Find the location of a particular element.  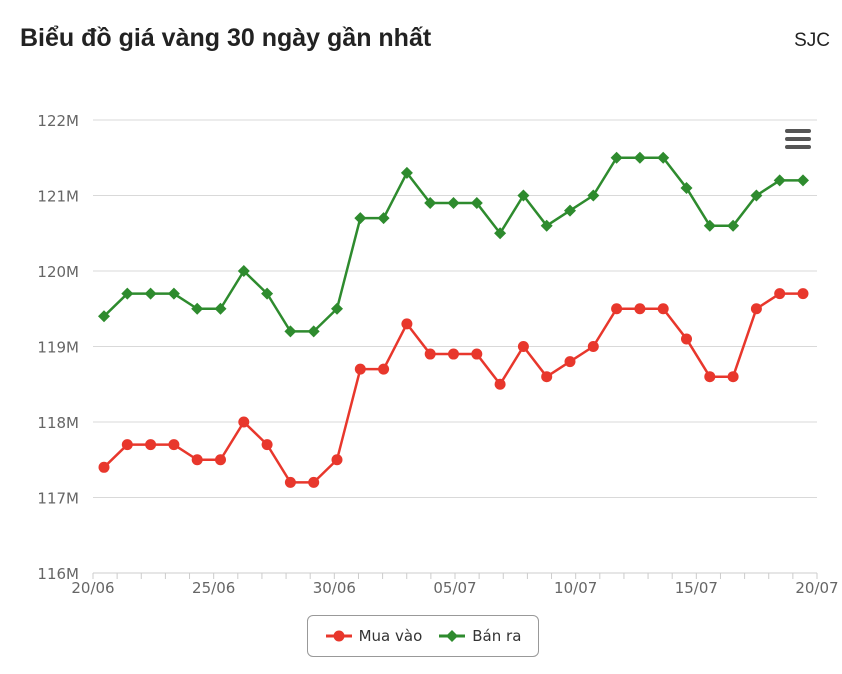

legend-marker-circle-icon is located at coordinates (338, 636).